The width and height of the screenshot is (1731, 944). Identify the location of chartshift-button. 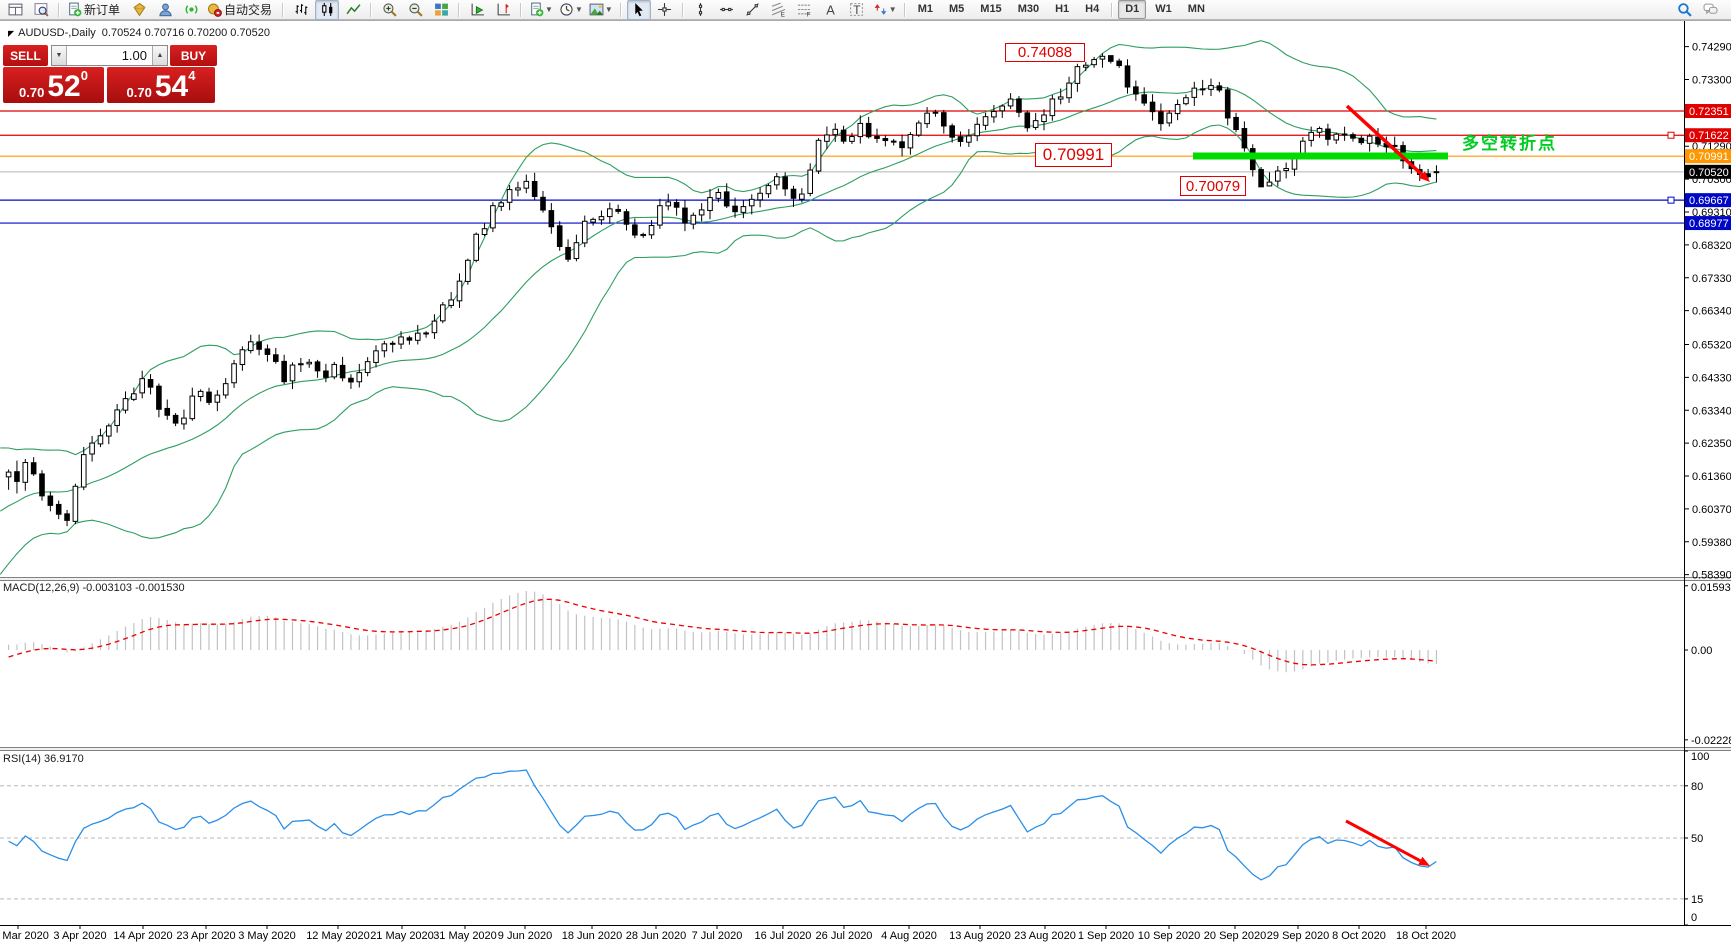
(503, 10).